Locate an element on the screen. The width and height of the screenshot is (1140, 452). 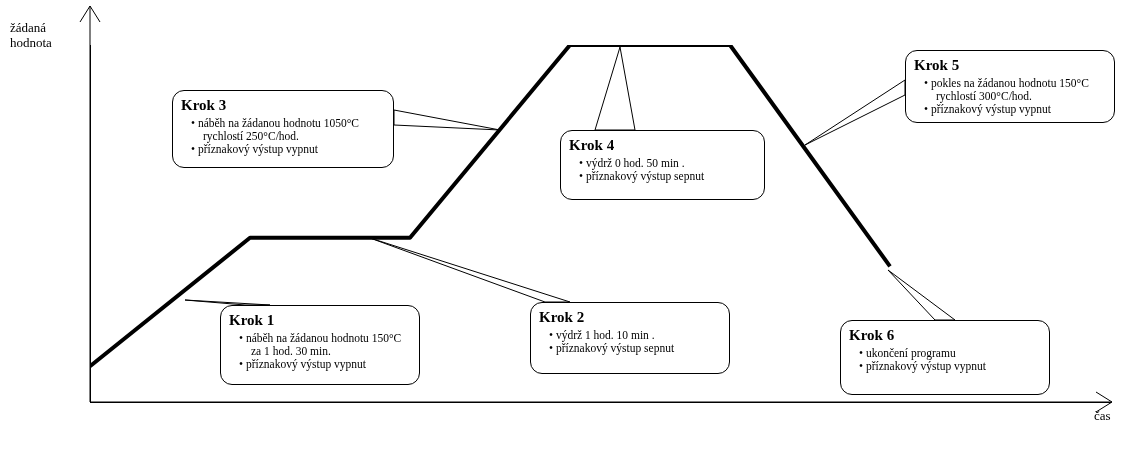
text: čas is located at coordinates (1102, 416).